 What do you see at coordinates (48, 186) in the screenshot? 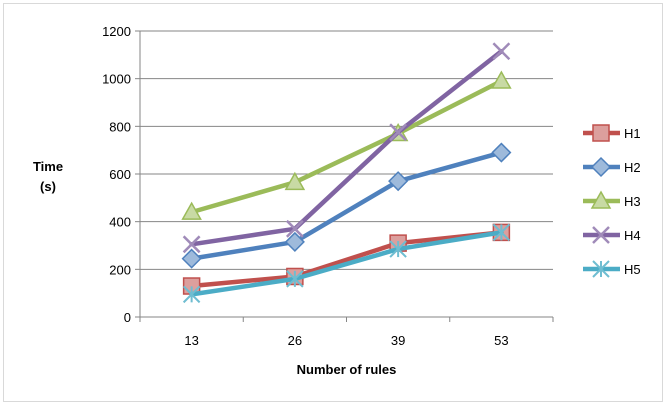
I see `y-axis-title-line2: (s)` at bounding box center [48, 186].